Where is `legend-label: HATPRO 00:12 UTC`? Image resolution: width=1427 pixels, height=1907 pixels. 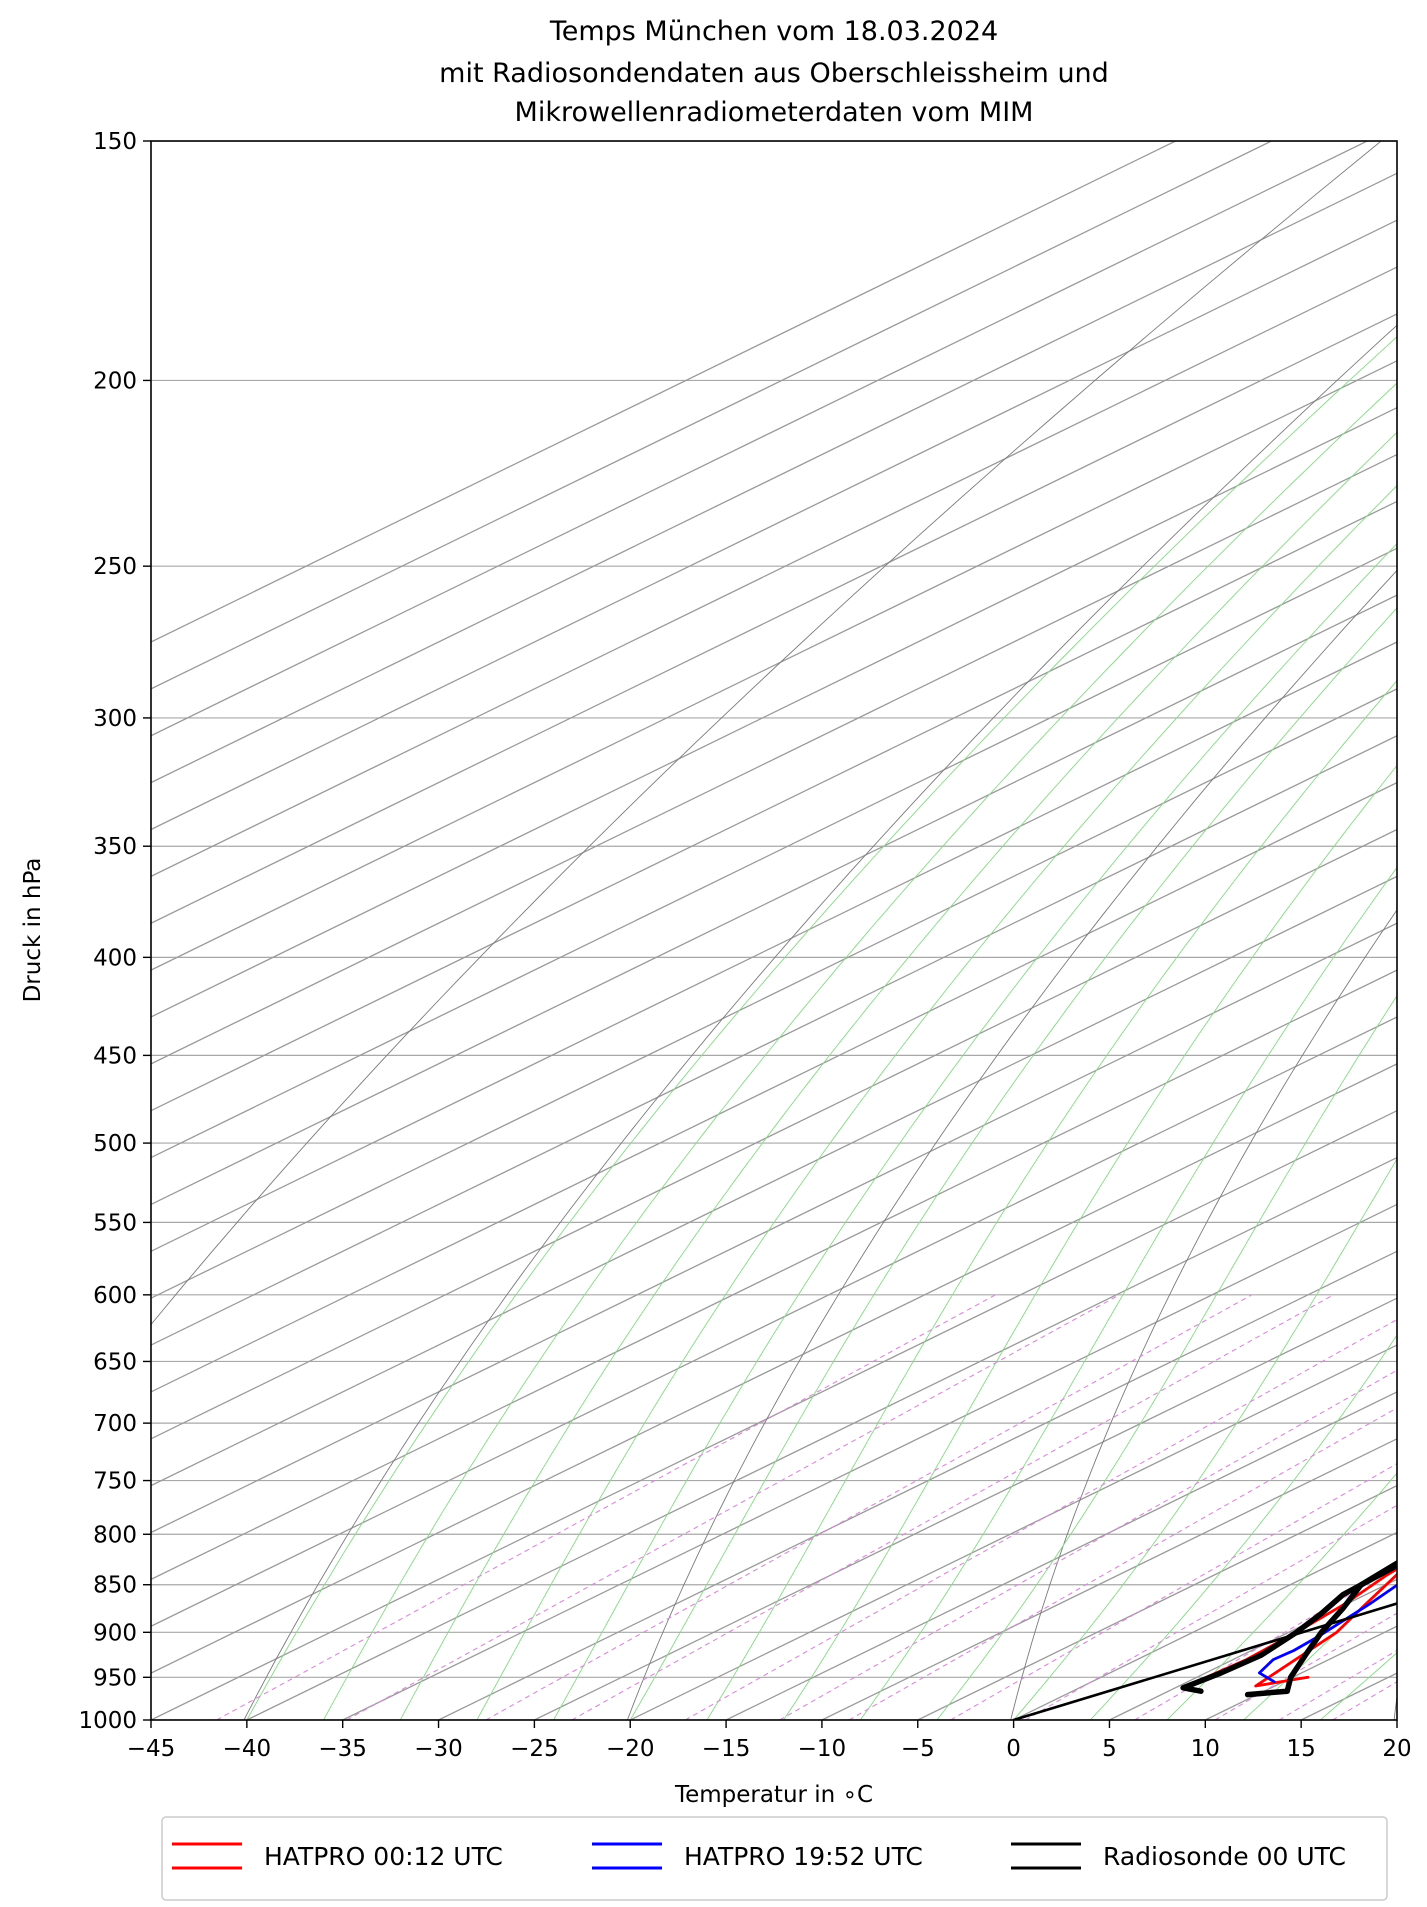 legend-label: HATPRO 00:12 UTC is located at coordinates (383, 1856).